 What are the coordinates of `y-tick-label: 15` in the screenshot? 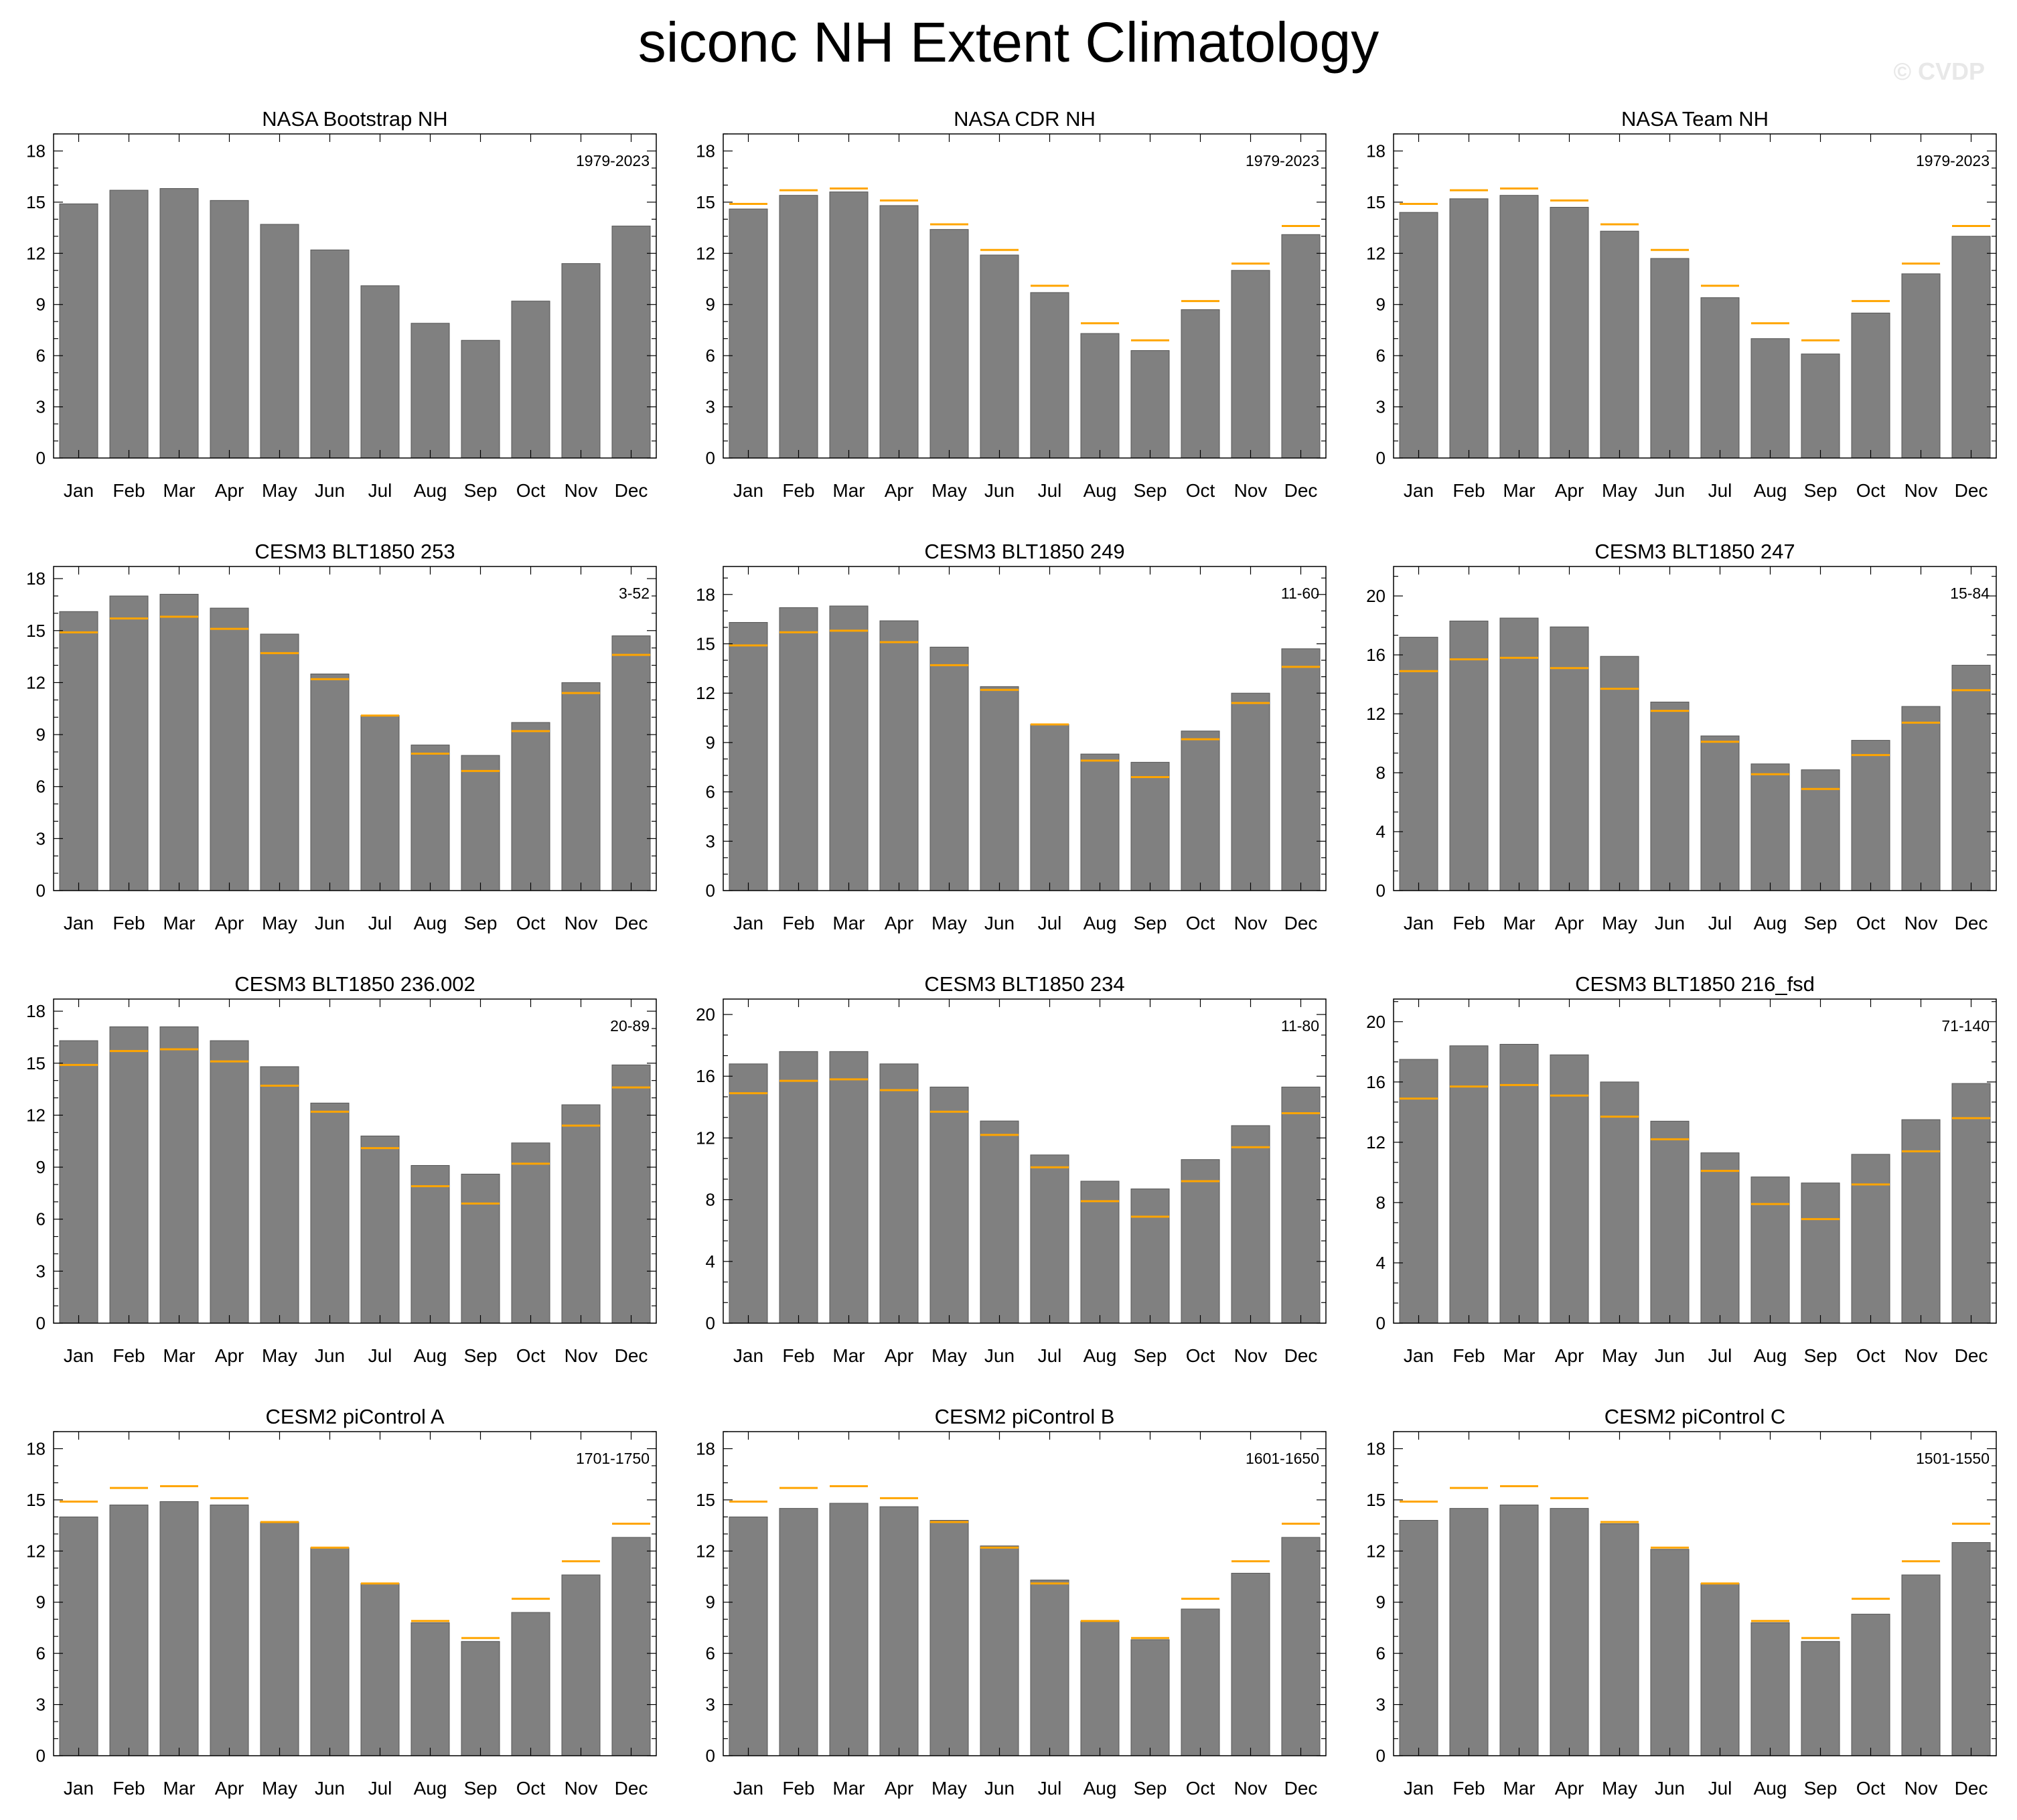 It's located at (1376, 202).